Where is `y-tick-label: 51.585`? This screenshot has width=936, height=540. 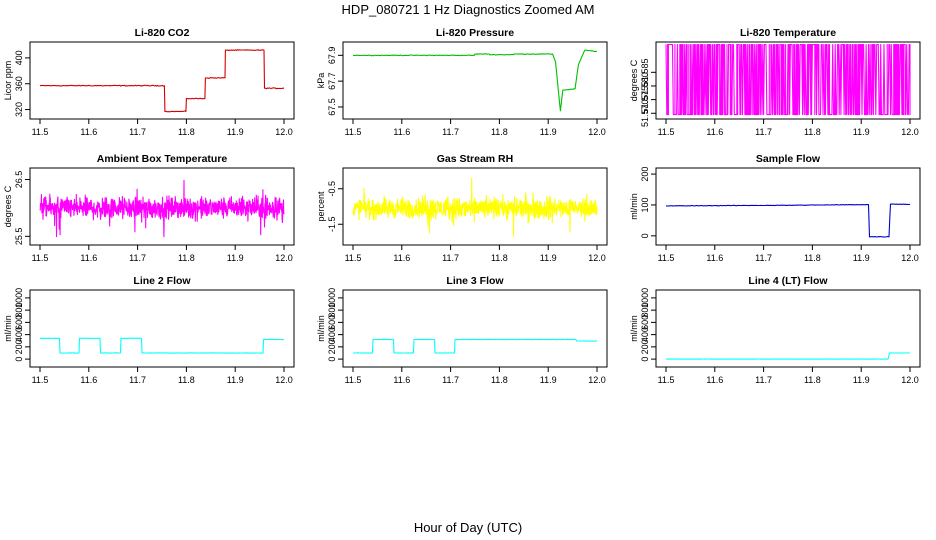
y-tick-label: 51.585 is located at coordinates (645, 73).